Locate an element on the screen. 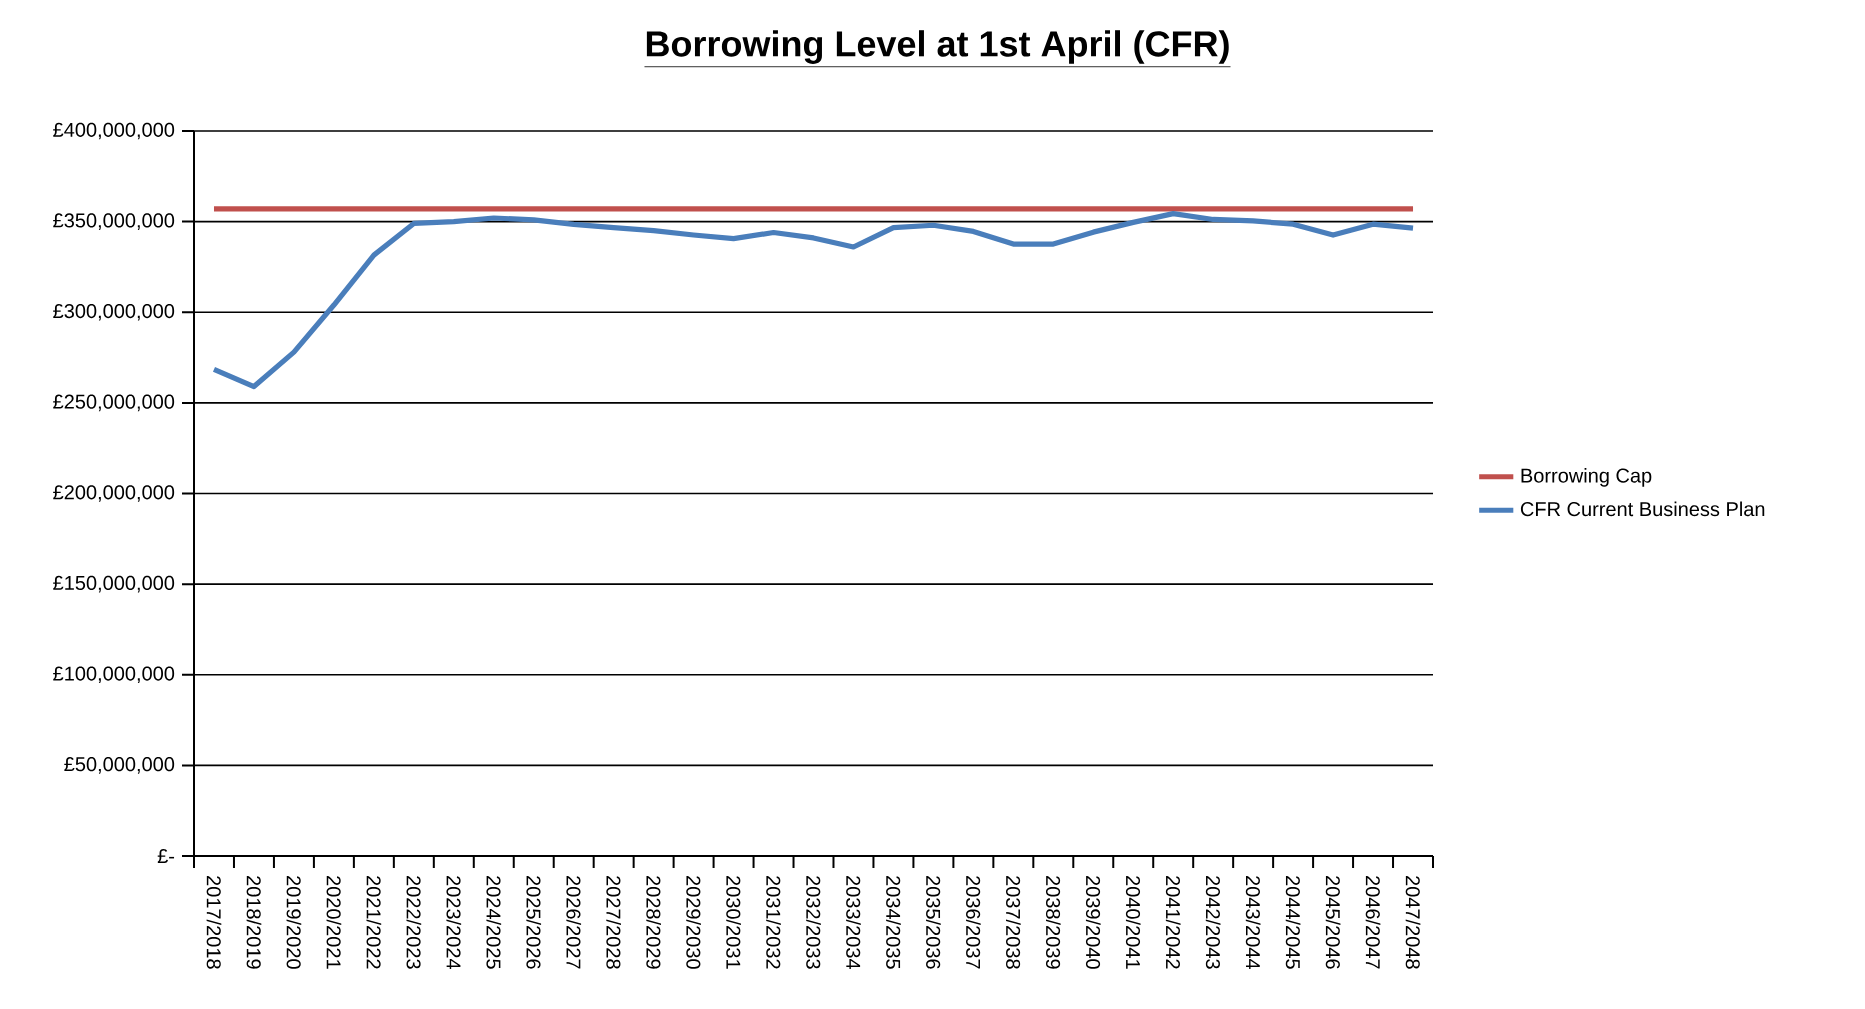  x-tick-label: 2039/2040 is located at coordinates (1093, 922).